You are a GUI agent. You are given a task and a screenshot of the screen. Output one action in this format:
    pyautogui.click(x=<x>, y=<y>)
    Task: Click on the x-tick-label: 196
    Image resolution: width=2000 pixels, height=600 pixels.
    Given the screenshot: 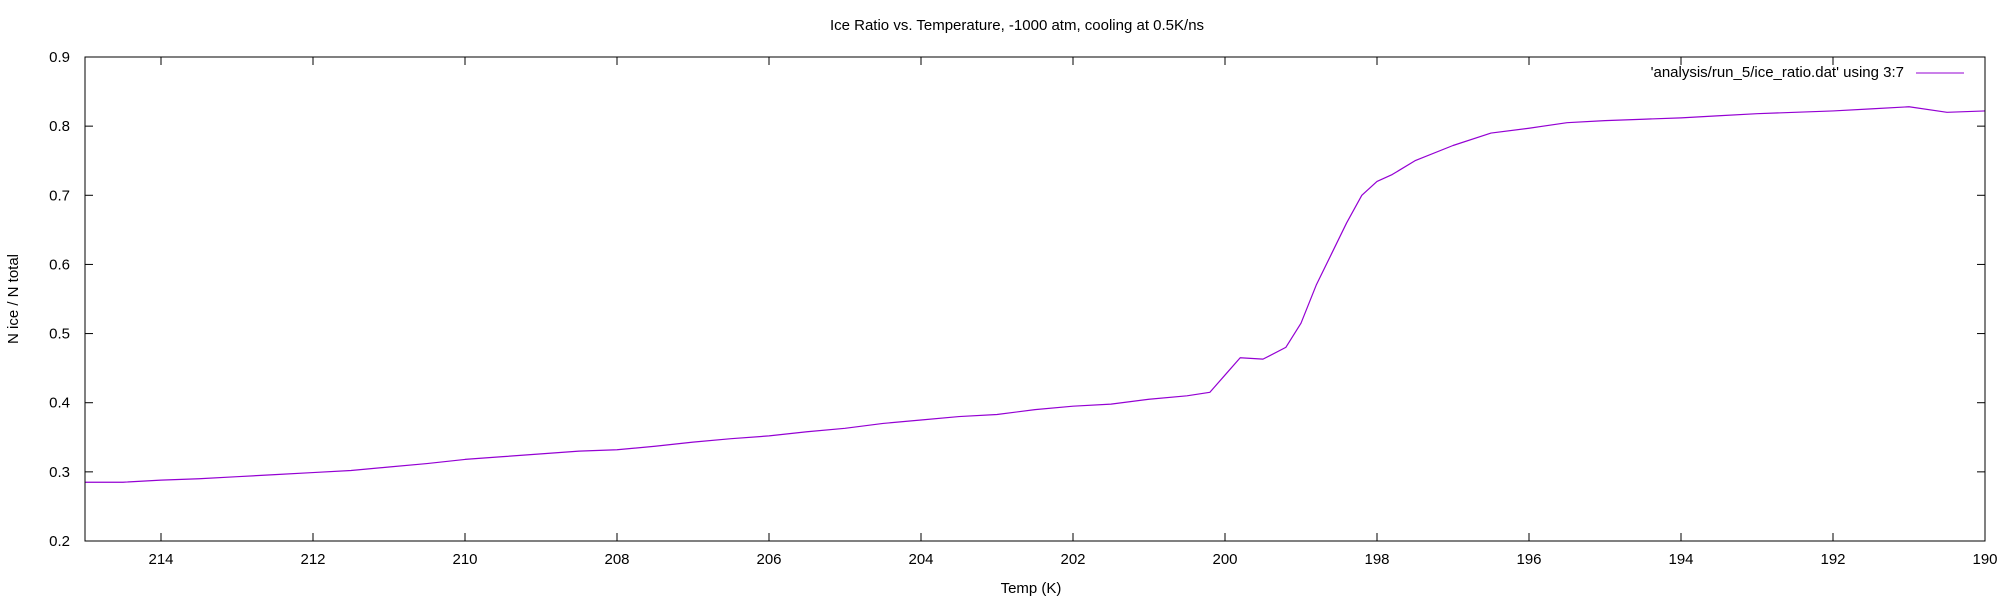 What is the action you would take?
    pyautogui.click(x=1528, y=559)
    